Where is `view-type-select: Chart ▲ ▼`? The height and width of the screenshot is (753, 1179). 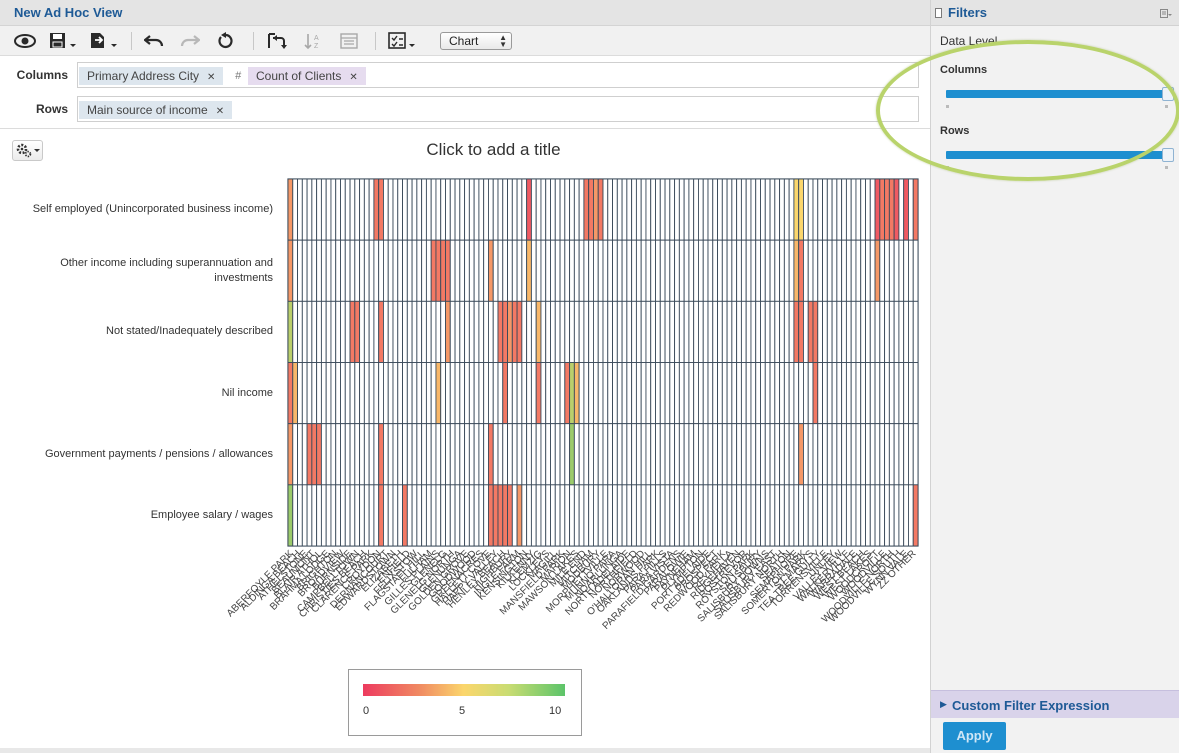
view-type-select: Chart ▲ ▼ is located at coordinates (476, 41).